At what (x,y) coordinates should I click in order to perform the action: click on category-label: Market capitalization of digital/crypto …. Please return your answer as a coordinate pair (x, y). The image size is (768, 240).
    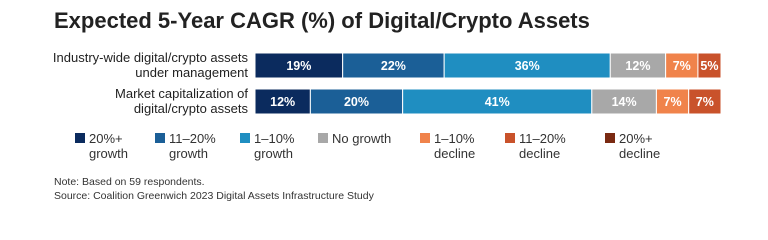
    Looking at the image, I should click on (181, 101).